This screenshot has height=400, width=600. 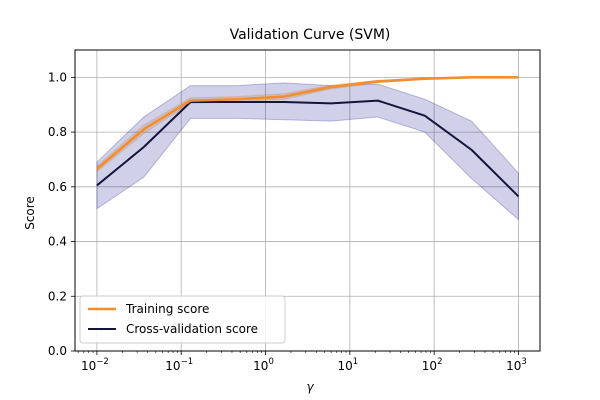 I want to click on legend: Training score Cross-validation score, so click(x=182, y=319).